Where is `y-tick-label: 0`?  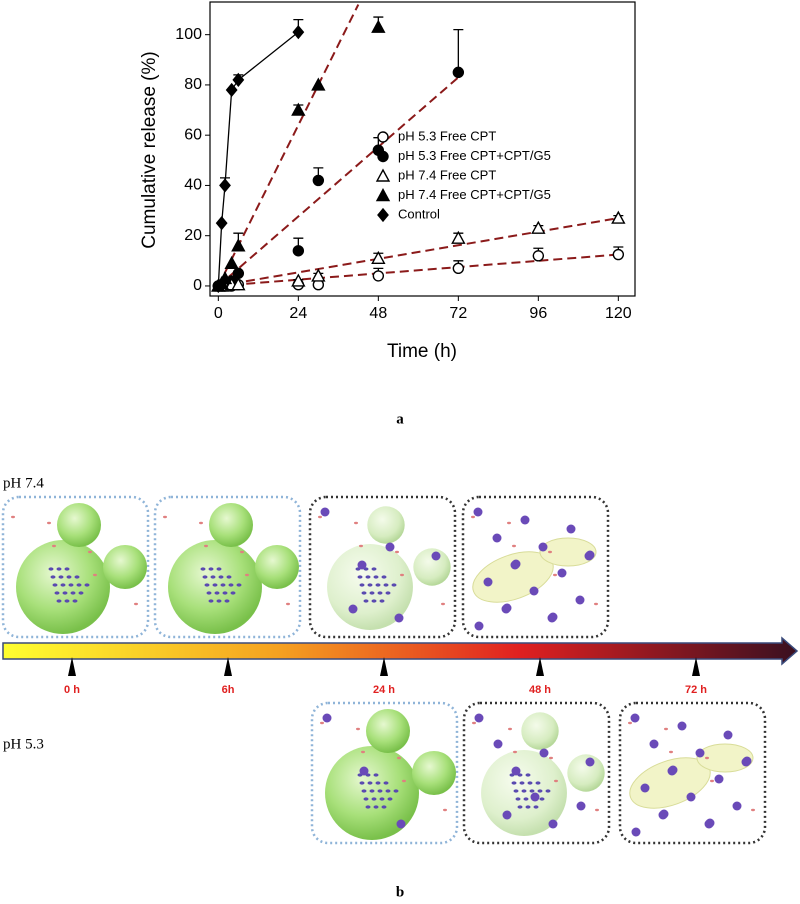
y-tick-label: 0 is located at coordinates (197, 285).